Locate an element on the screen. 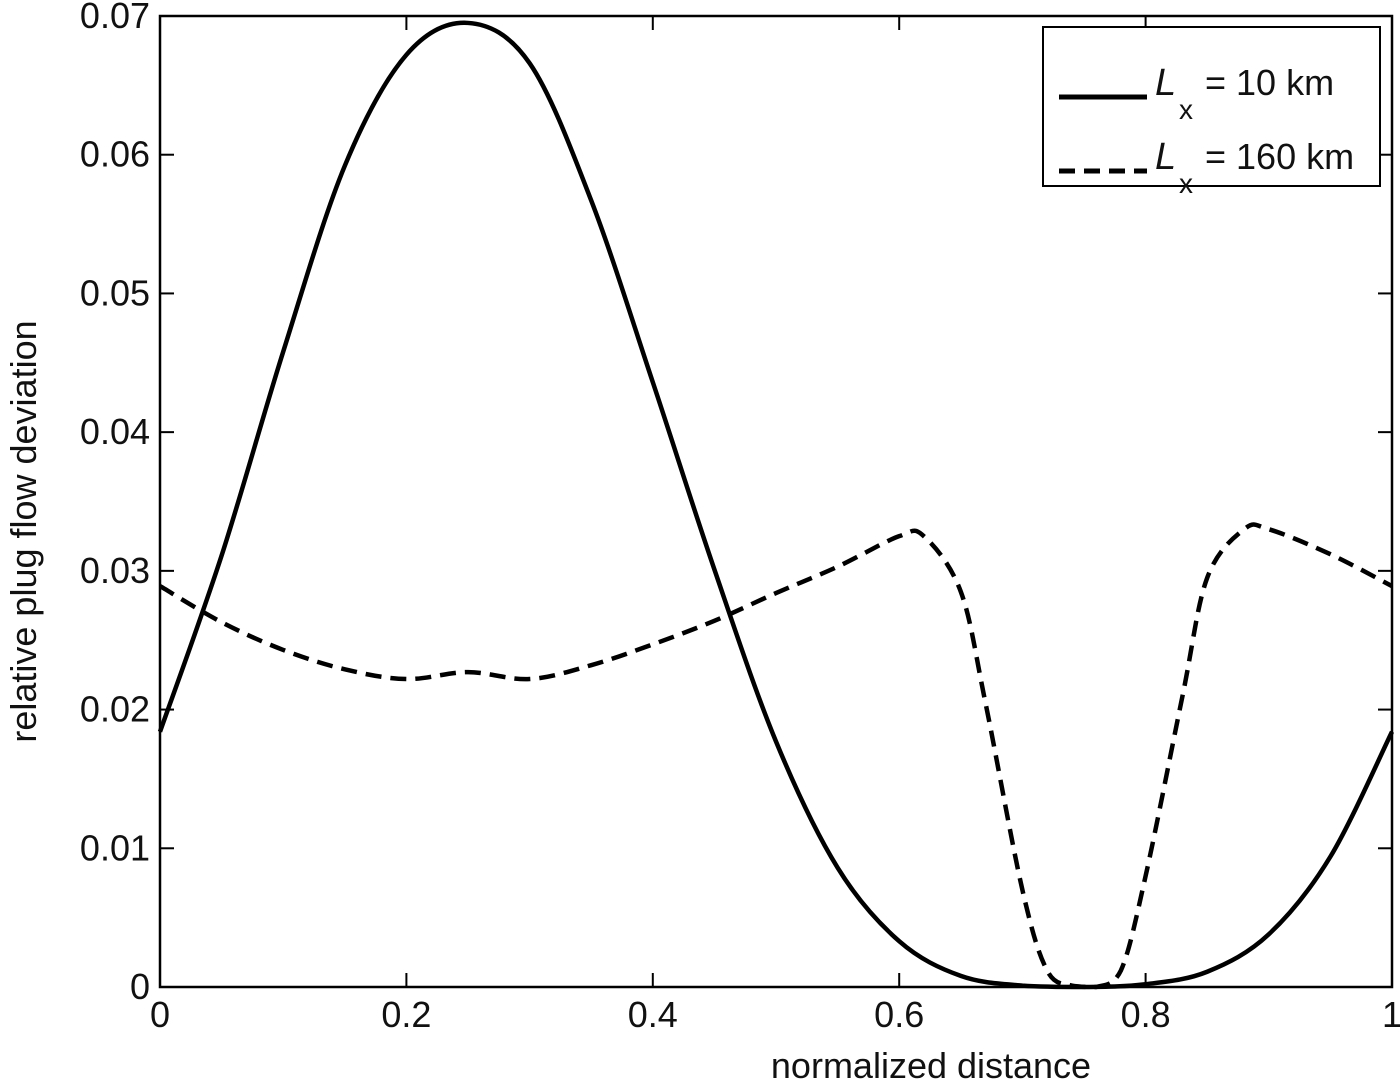 The height and width of the screenshot is (1082, 1400). y-tick-label: 0.01 is located at coordinates (115, 847).